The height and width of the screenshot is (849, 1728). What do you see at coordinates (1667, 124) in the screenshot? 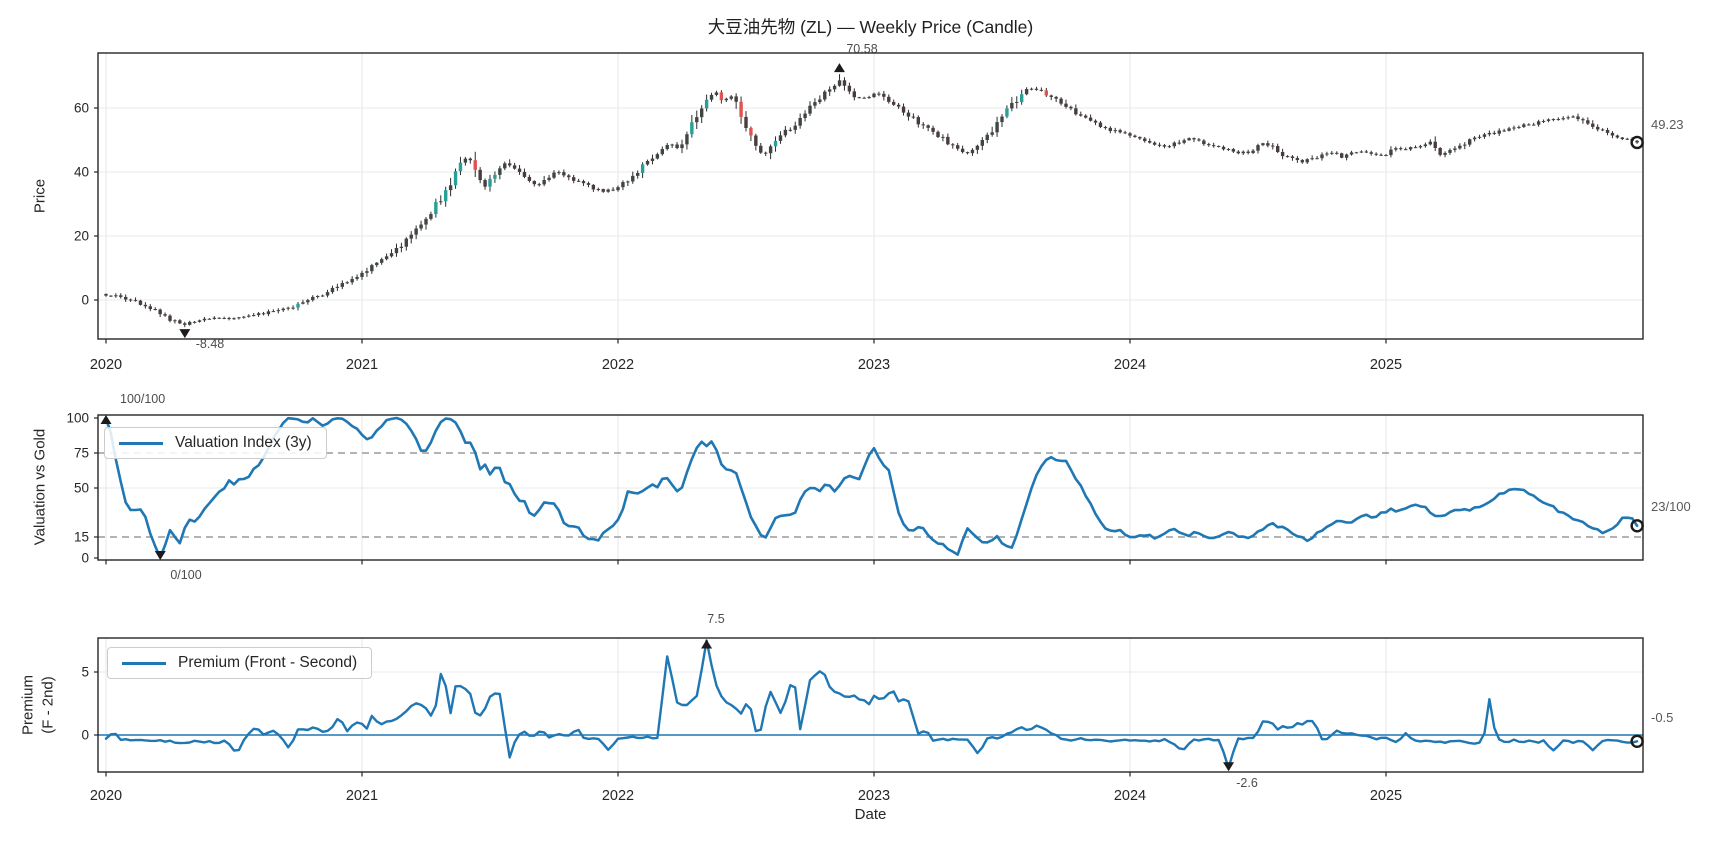
I see `price-last-value-label: 49.23` at bounding box center [1667, 124].